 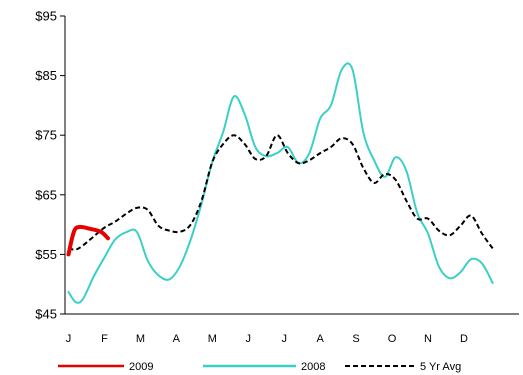 I want to click on legend-label: 2009, so click(x=141, y=367).